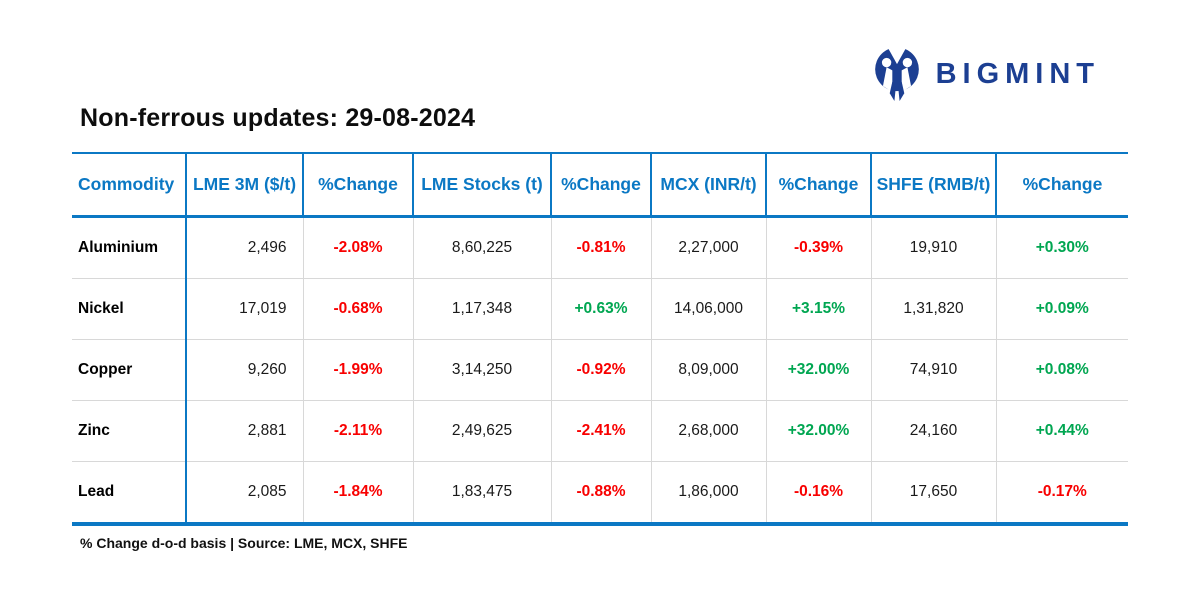 Image resolution: width=1200 pixels, height=600 pixels. Describe the element at coordinates (244, 493) in the screenshot. I see `price-cell: 2,085` at that location.